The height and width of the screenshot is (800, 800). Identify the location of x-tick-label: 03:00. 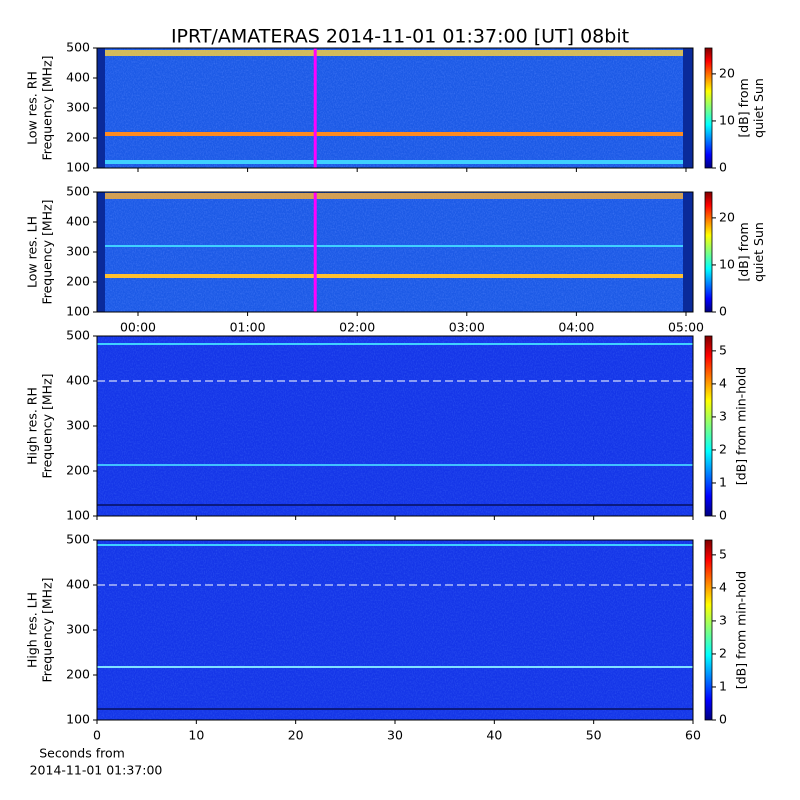
(467, 327).